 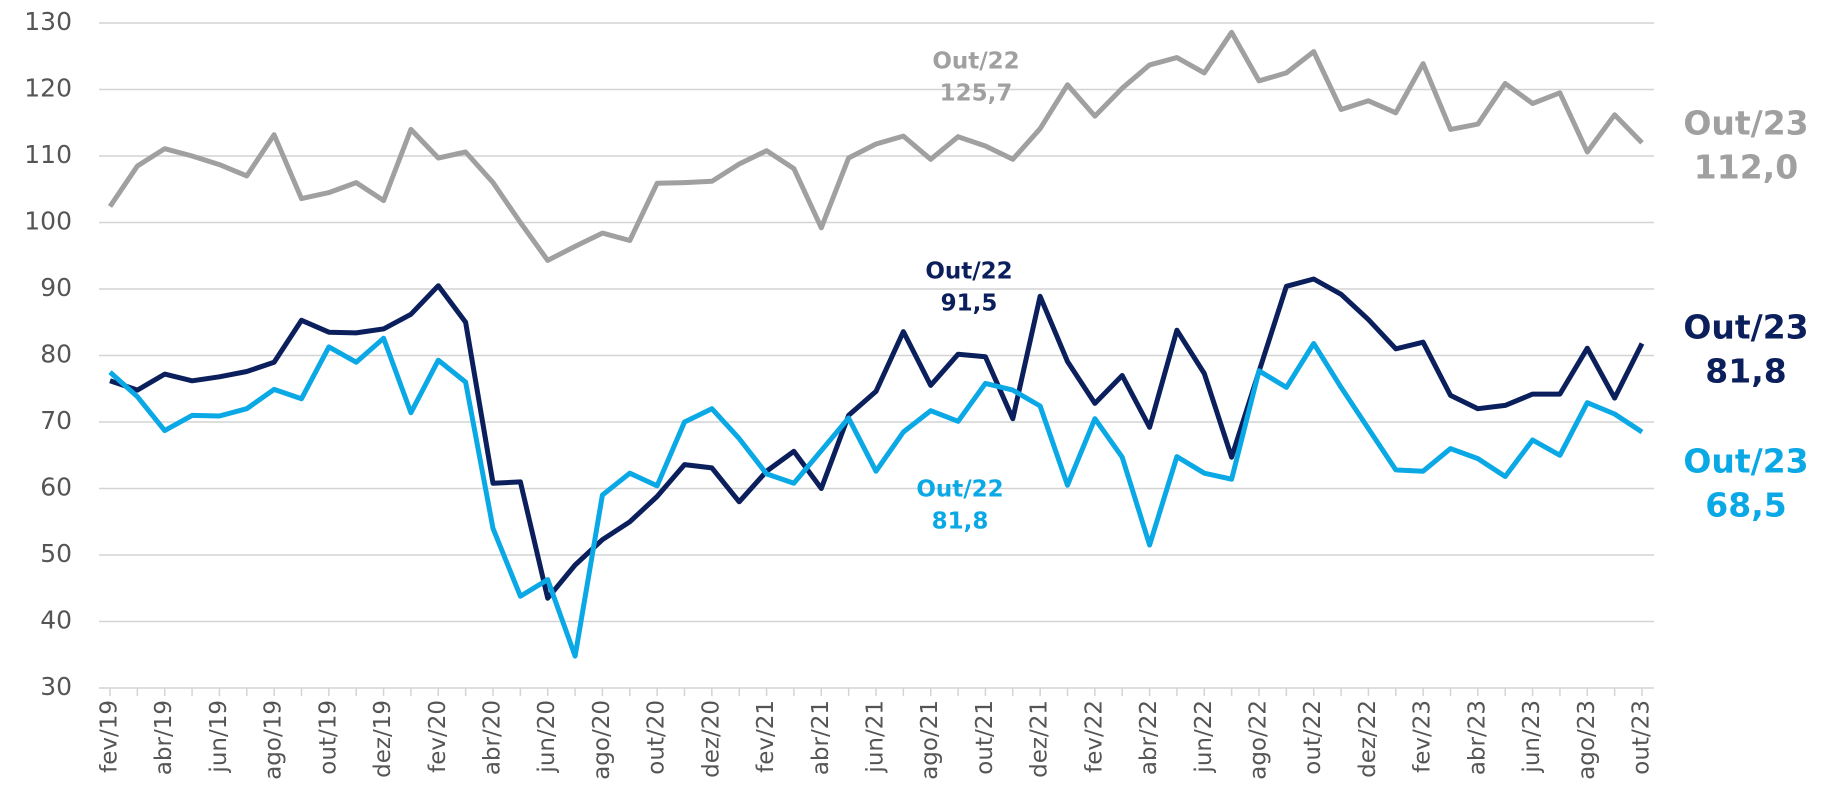 I want to click on x-tick-label: out/21, so click(x=985, y=737).